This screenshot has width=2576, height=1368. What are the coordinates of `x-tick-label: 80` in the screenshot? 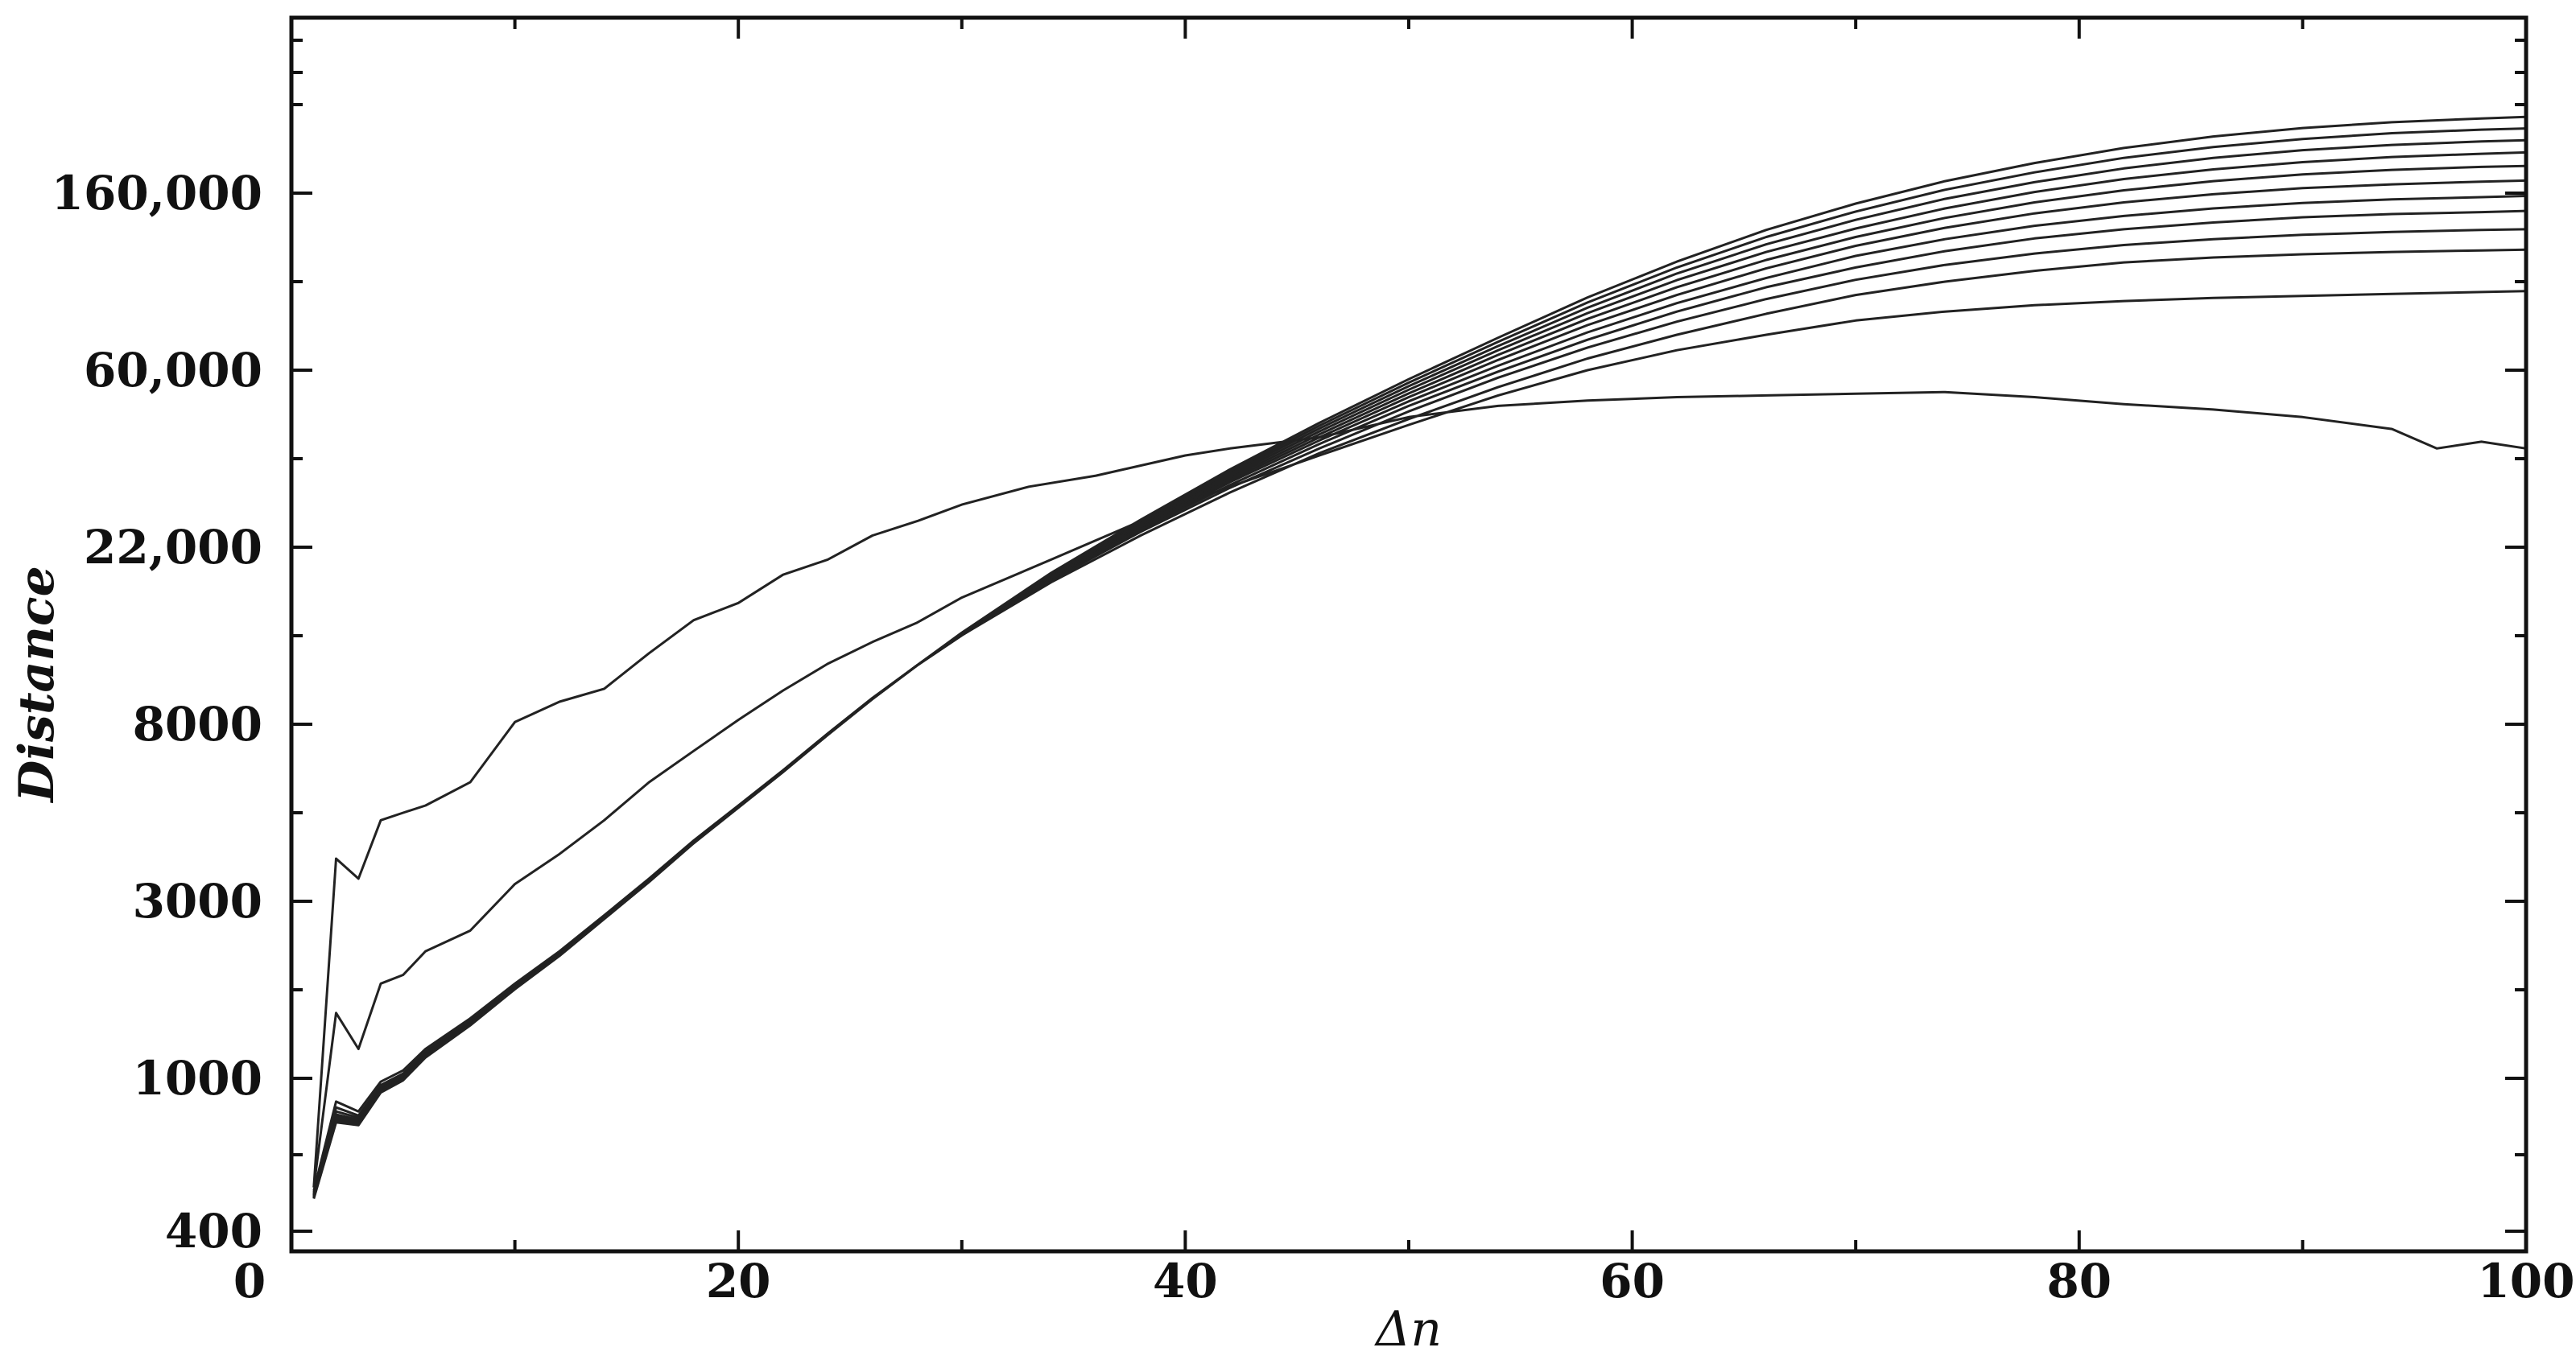 It's located at (2079, 1281).